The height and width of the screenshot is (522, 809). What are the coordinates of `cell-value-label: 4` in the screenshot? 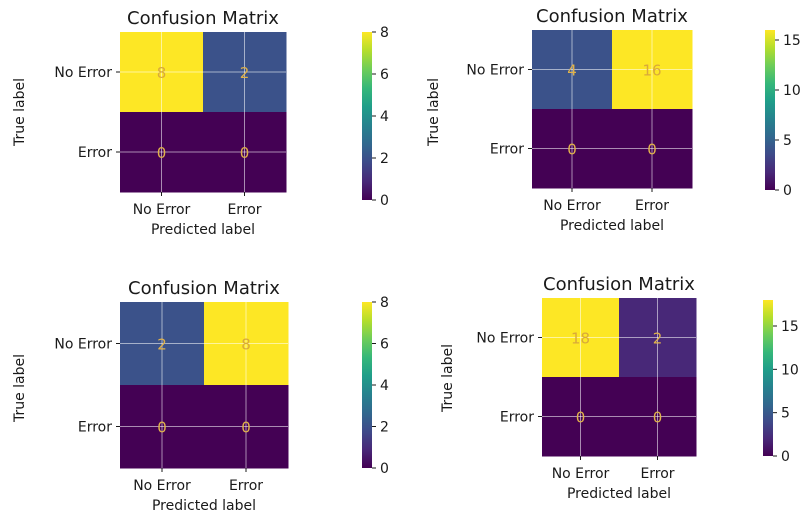 It's located at (572, 71).